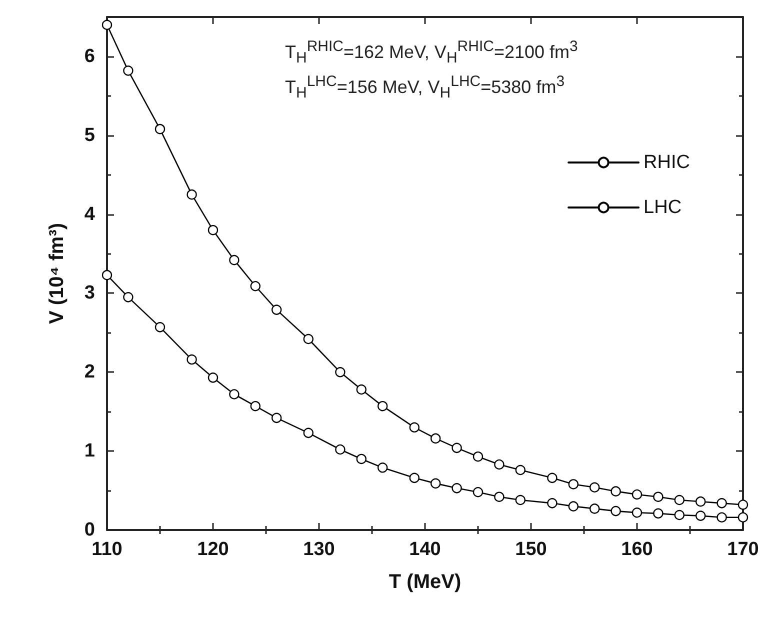 This screenshot has width=773, height=621. What do you see at coordinates (531, 549) in the screenshot?
I see `x-tick-label: 150` at bounding box center [531, 549].